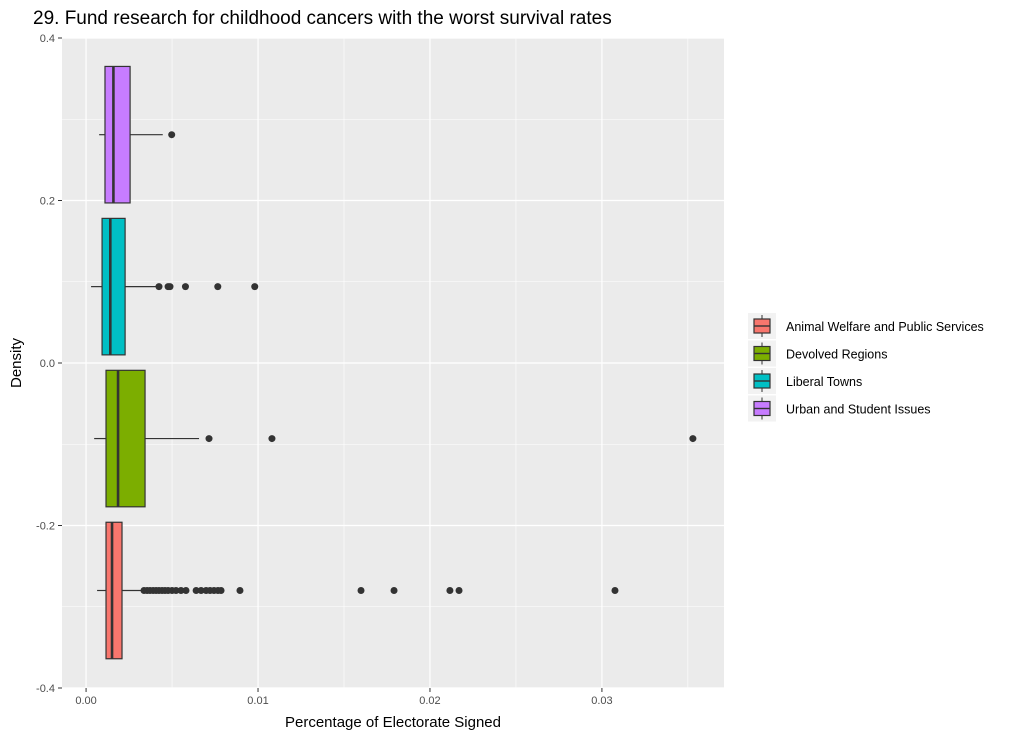 The width and height of the screenshot is (1024, 739). What do you see at coordinates (85, 701) in the screenshot?
I see `x-tick-label: 0.00` at bounding box center [85, 701].